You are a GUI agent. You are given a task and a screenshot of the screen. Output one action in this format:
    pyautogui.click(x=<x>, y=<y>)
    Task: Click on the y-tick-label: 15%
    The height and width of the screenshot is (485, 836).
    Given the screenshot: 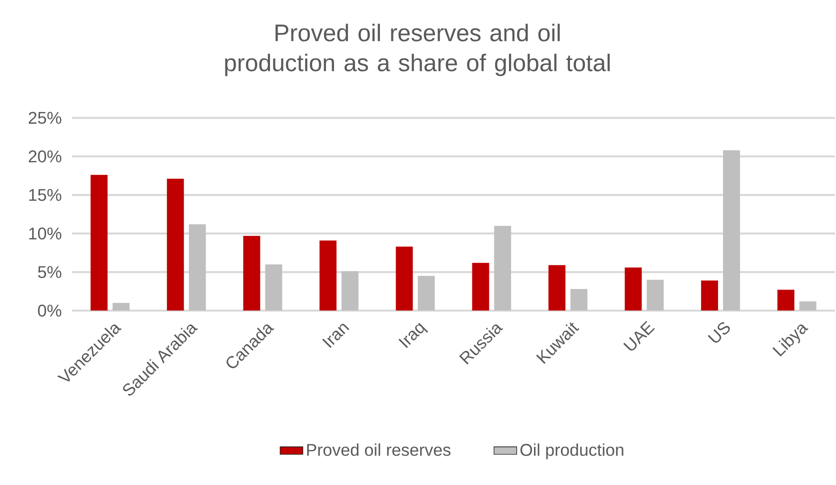 What is the action you would take?
    pyautogui.click(x=45, y=194)
    